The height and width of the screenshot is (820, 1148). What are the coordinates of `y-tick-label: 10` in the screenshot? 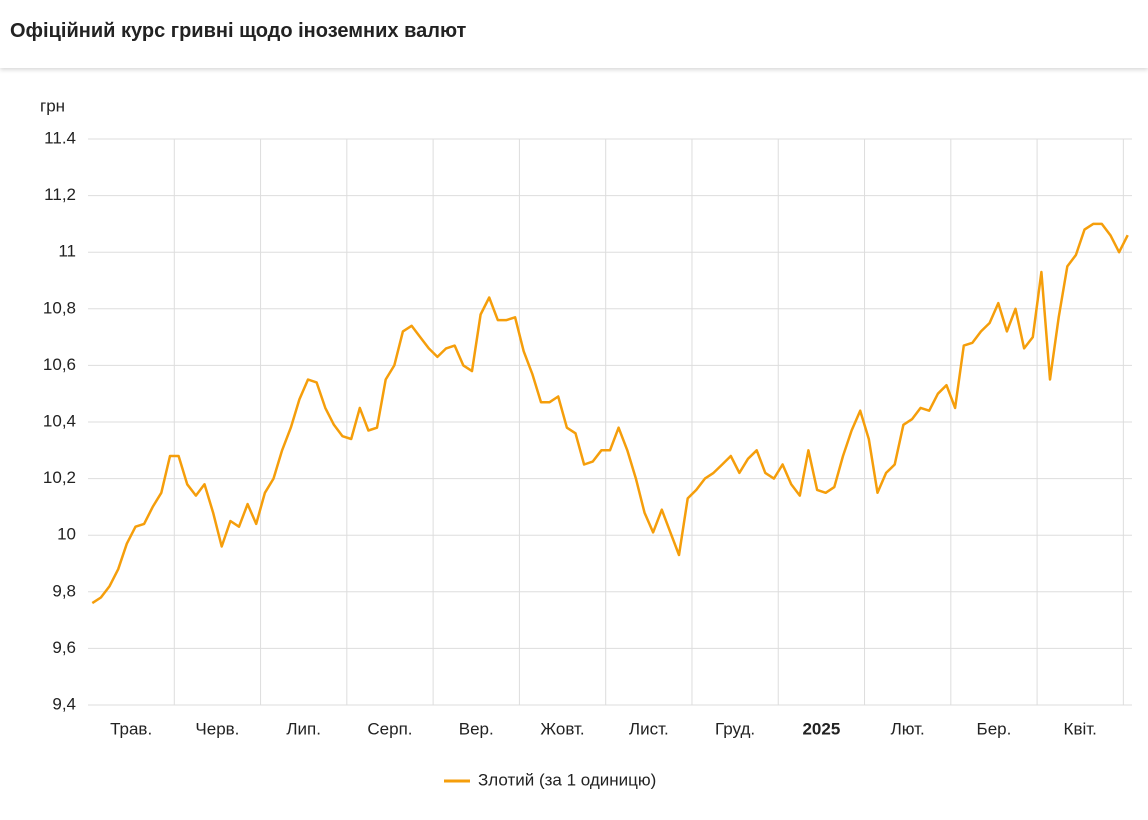 It's located at (66, 534).